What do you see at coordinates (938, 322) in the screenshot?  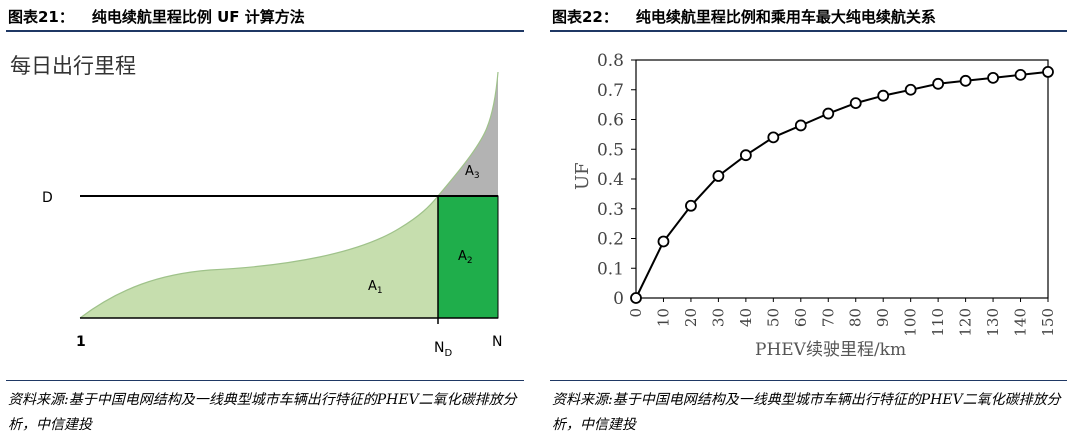 I see `x-tick-label: 110` at bounding box center [938, 322].